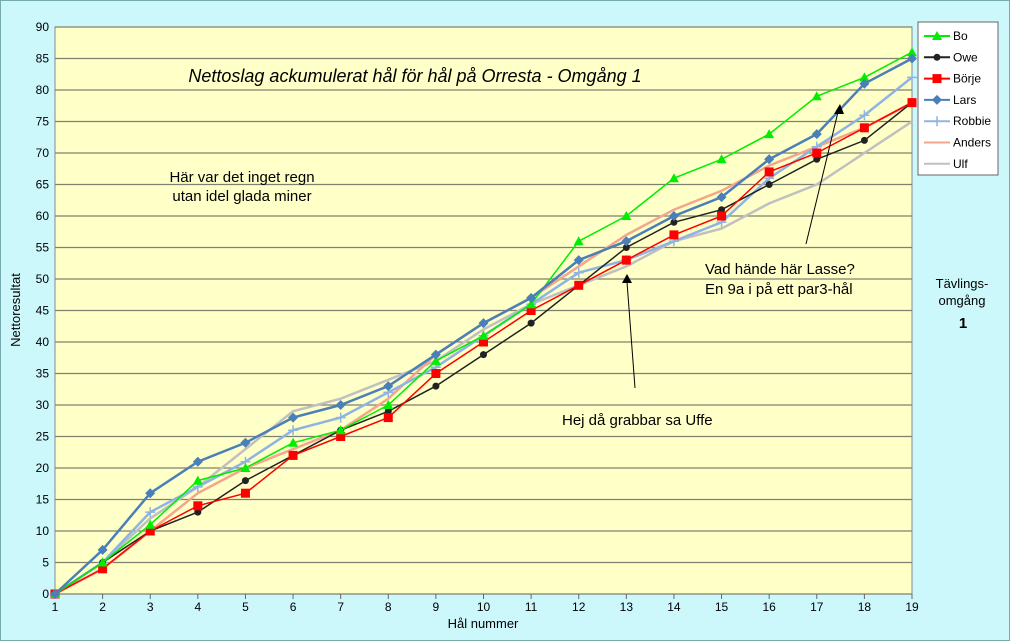 Image resolution: width=1010 pixels, height=641 pixels. Describe the element at coordinates (43, 153) in the screenshot. I see `y-tick-label: 70` at that location.